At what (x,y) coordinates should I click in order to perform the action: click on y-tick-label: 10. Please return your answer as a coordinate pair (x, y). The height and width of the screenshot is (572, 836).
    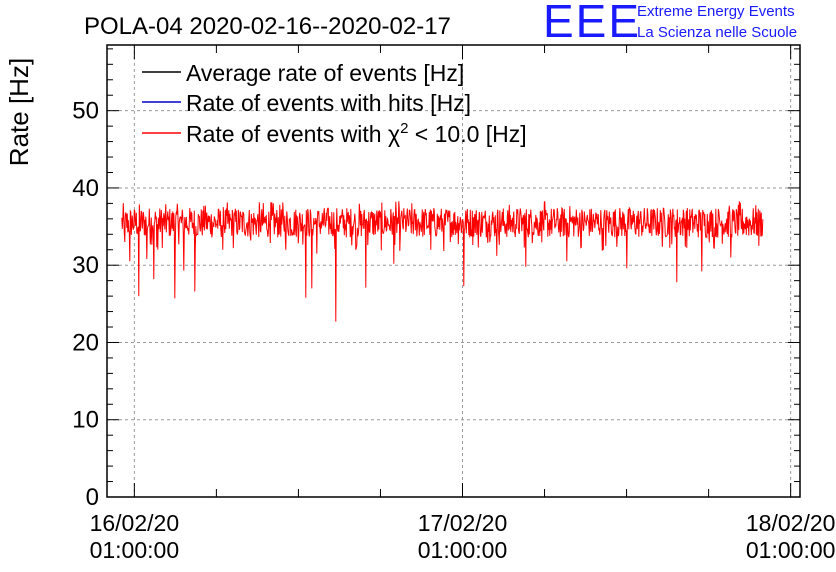
    Looking at the image, I should click on (85, 420).